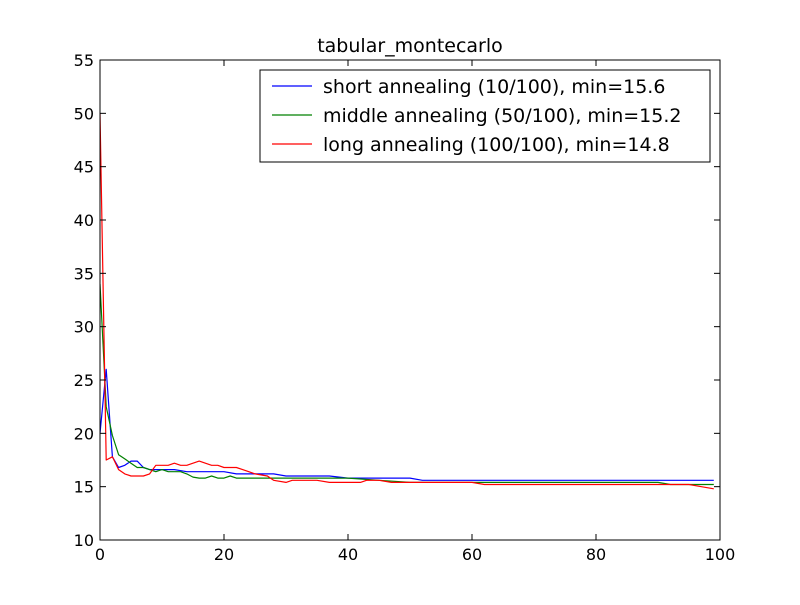  Describe the element at coordinates (720, 554) in the screenshot. I see `x-tick-label: 100` at that location.